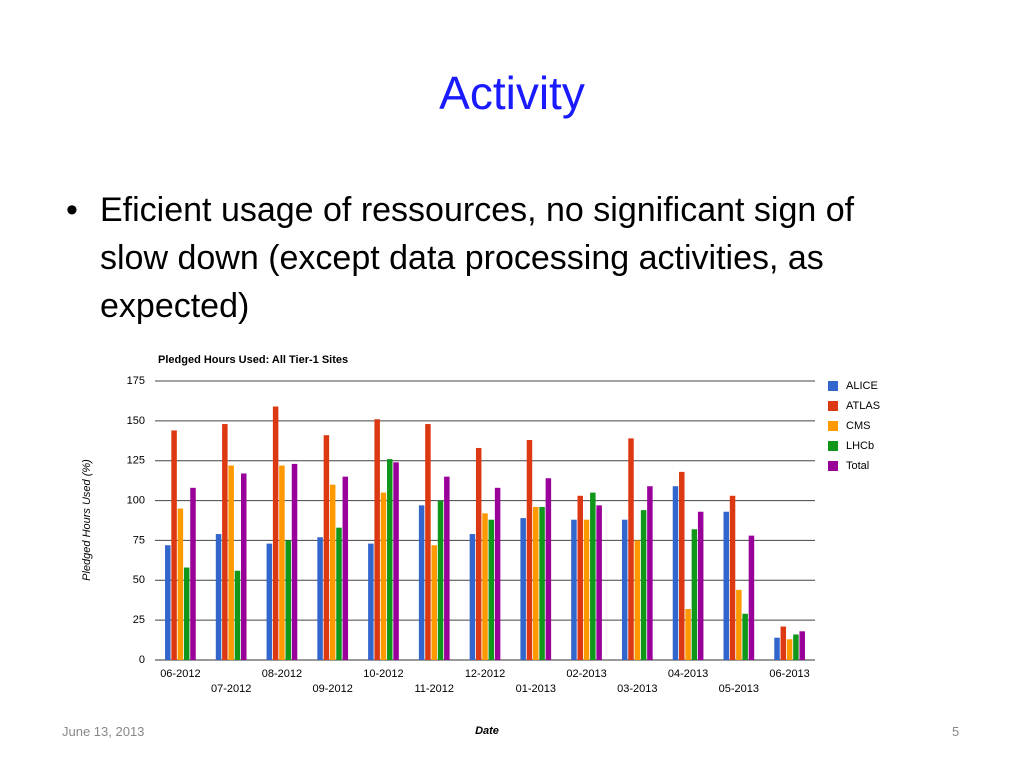 The width and height of the screenshot is (1024, 768). I want to click on x-axis-label: Date, so click(487, 731).